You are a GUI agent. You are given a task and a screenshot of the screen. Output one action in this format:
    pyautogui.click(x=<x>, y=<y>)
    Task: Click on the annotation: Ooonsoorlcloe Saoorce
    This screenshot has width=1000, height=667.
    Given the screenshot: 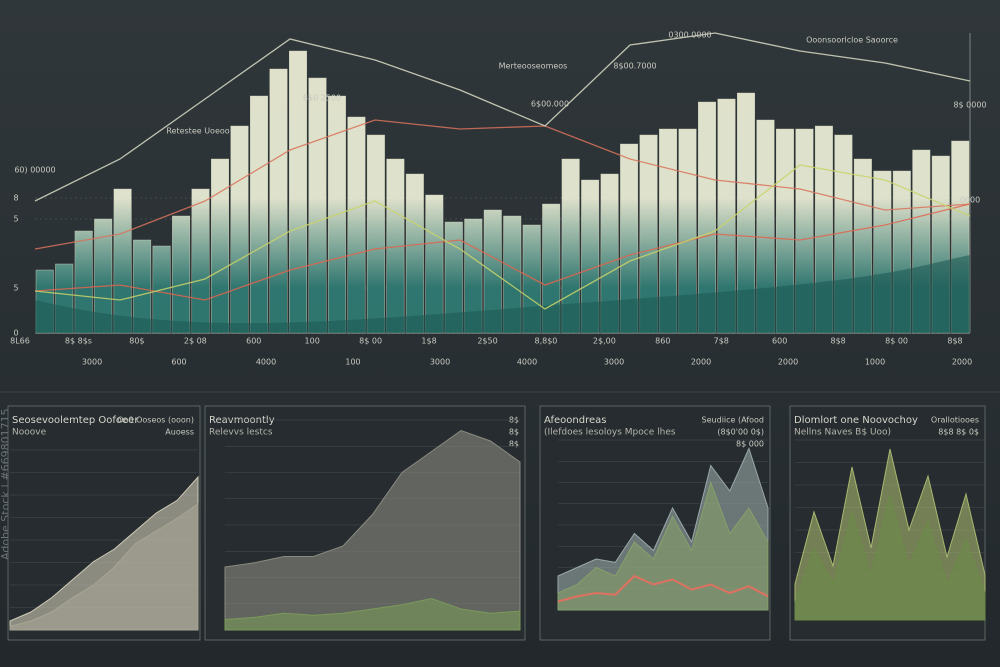 What is the action you would take?
    pyautogui.click(x=852, y=40)
    